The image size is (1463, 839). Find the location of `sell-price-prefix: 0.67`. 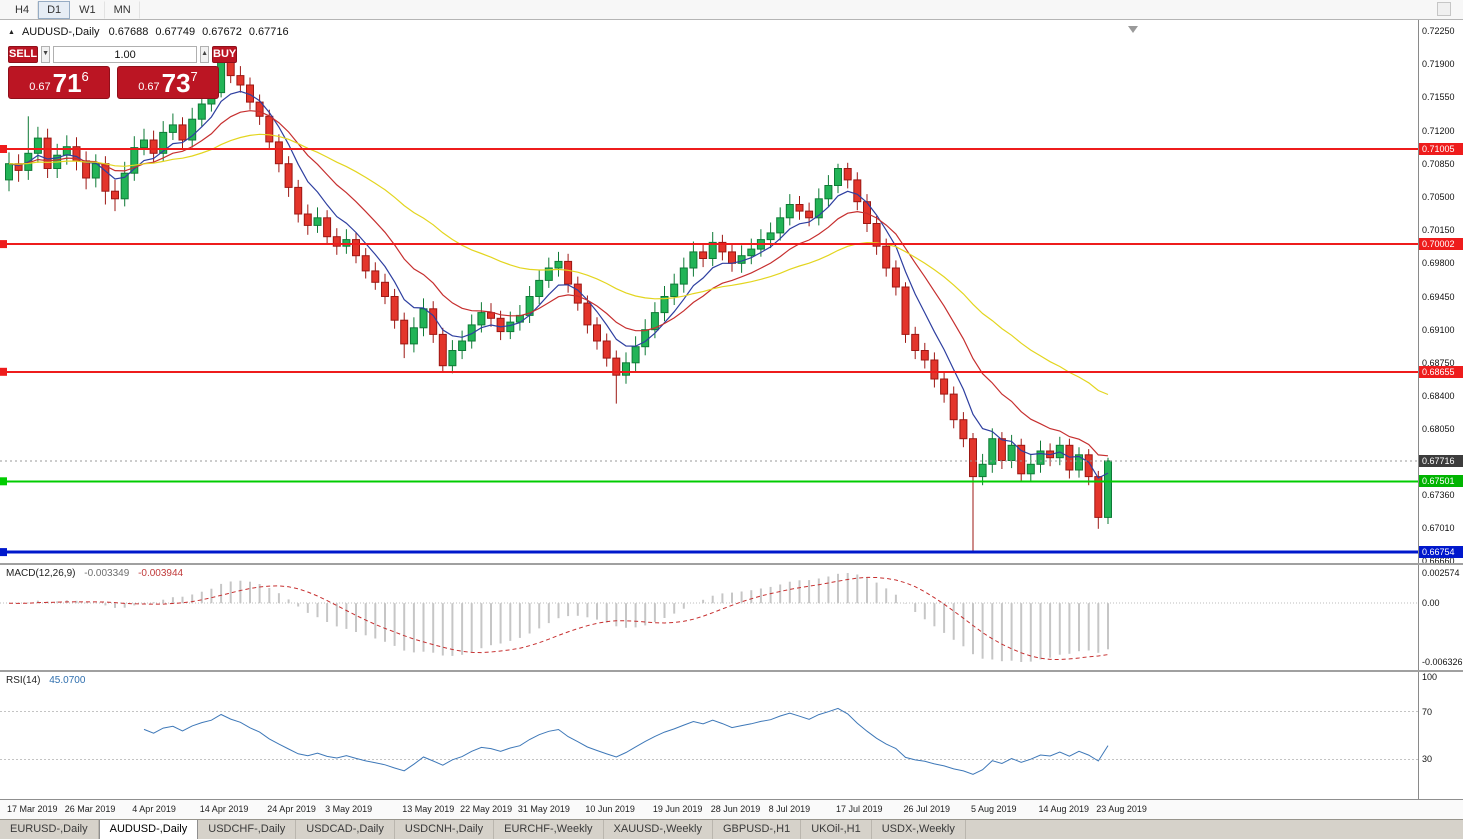

sell-price-prefix: 0.67 is located at coordinates (40, 87).